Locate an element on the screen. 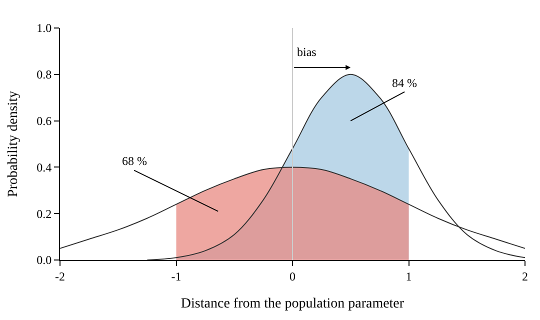 This screenshot has width=540, height=320. y-tick-label: 0.8 is located at coordinates (44, 75).